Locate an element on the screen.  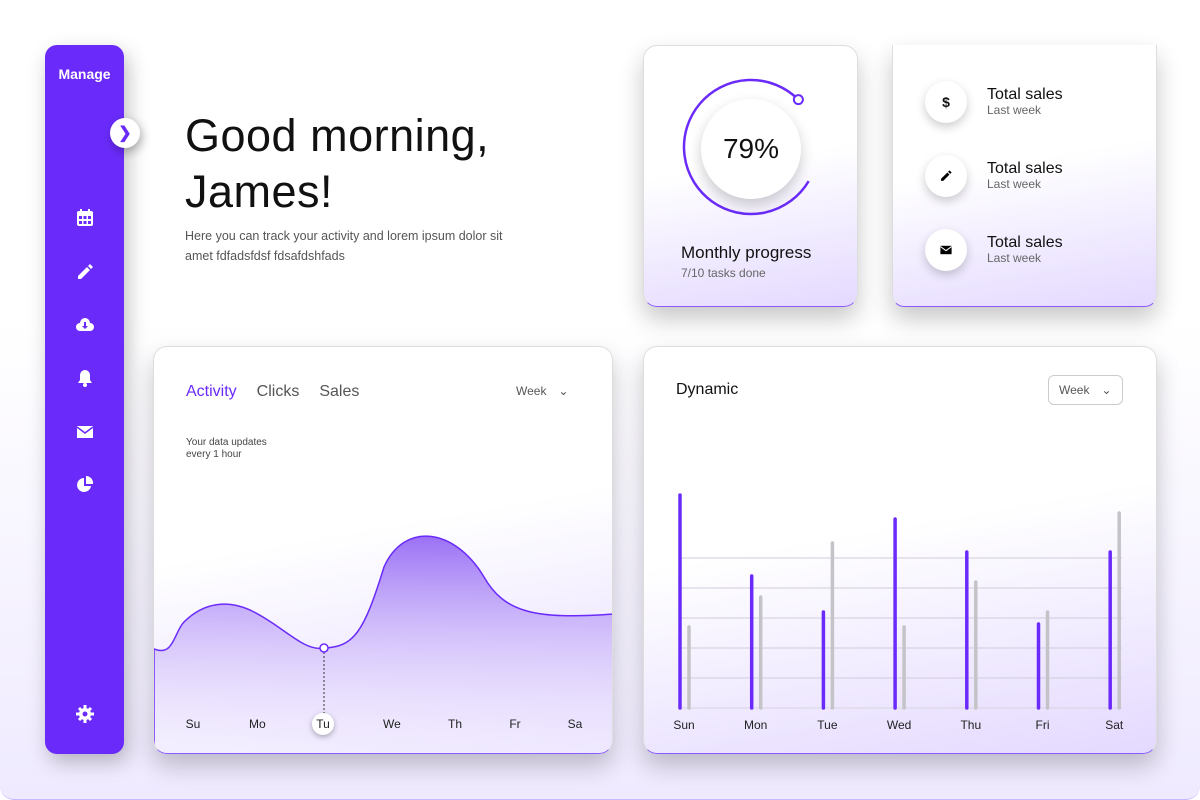
activity-area-chart is located at coordinates (383, 644).